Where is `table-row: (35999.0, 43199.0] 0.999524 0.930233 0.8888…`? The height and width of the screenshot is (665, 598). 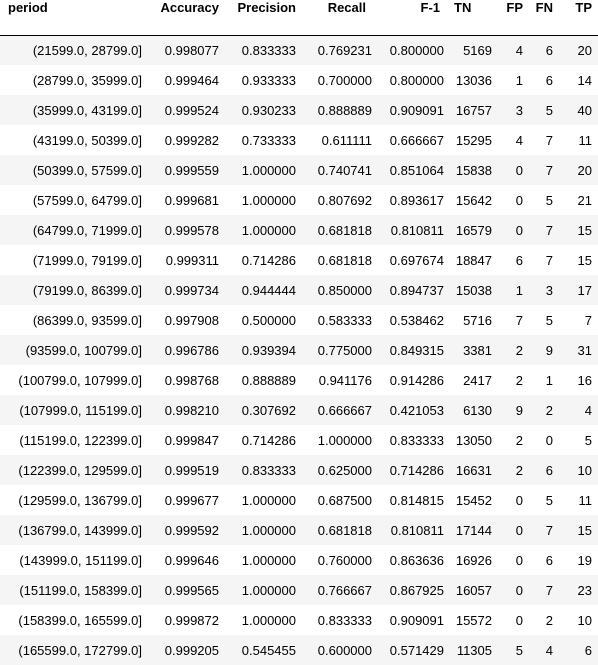
table-row: (35999.0, 43199.0] 0.999524 0.930233 0.8888… is located at coordinates (299, 110).